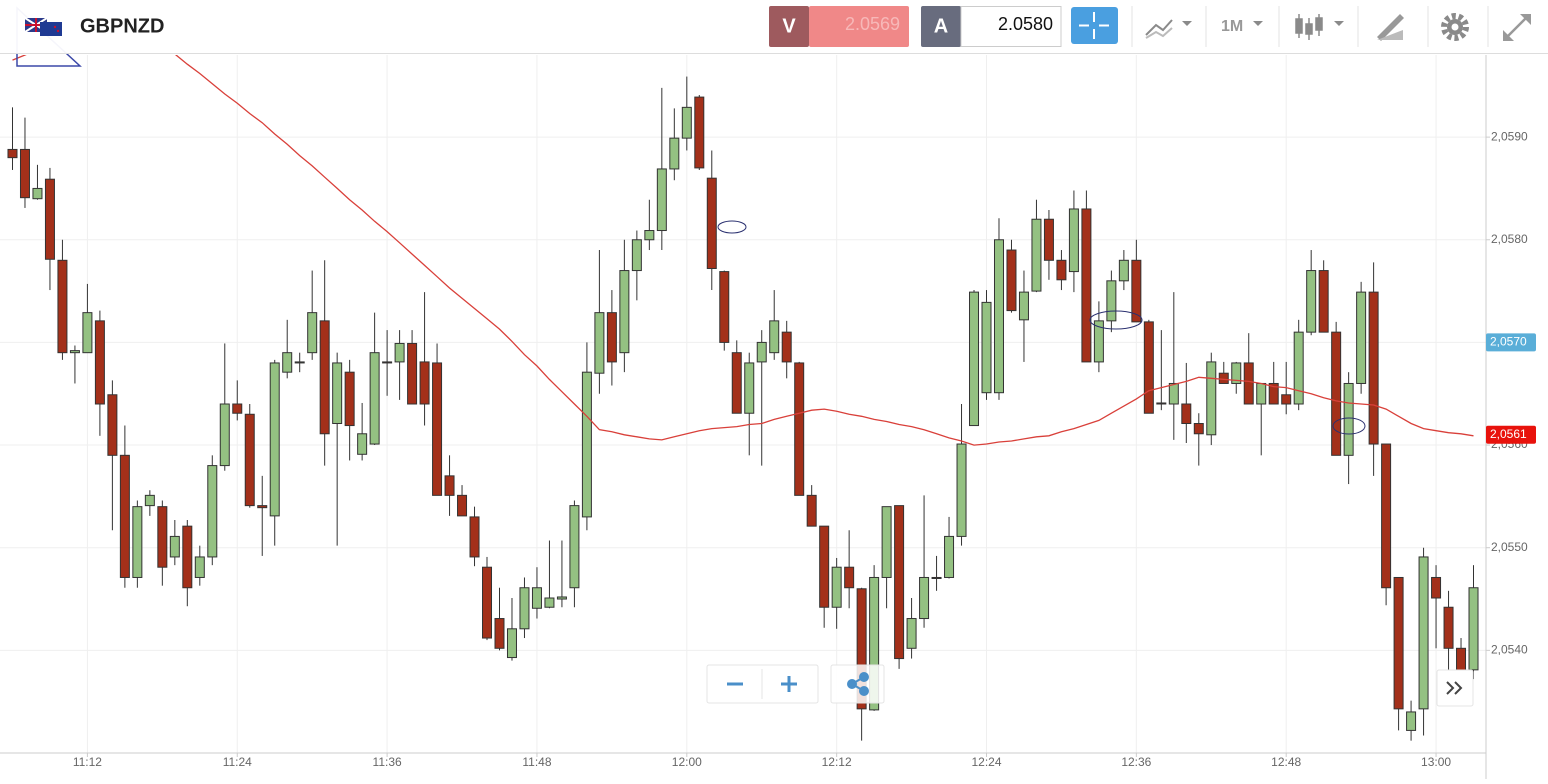 Image resolution: width=1548 pixels, height=784 pixels. What do you see at coordinates (857, 684) in the screenshot?
I see `share-button` at bounding box center [857, 684].